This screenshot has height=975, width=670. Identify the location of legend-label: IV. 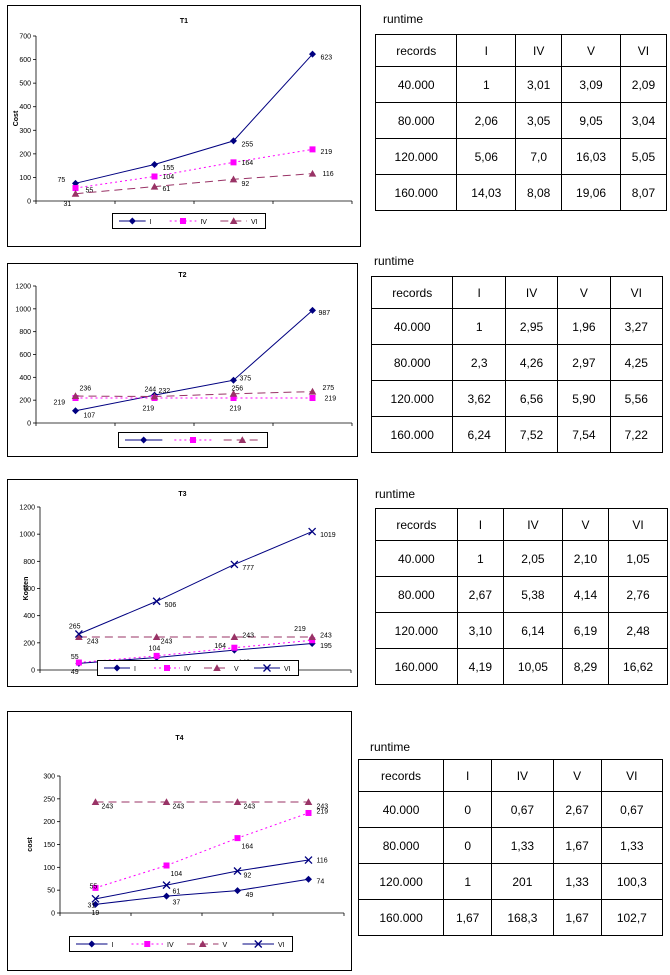
(187, 669).